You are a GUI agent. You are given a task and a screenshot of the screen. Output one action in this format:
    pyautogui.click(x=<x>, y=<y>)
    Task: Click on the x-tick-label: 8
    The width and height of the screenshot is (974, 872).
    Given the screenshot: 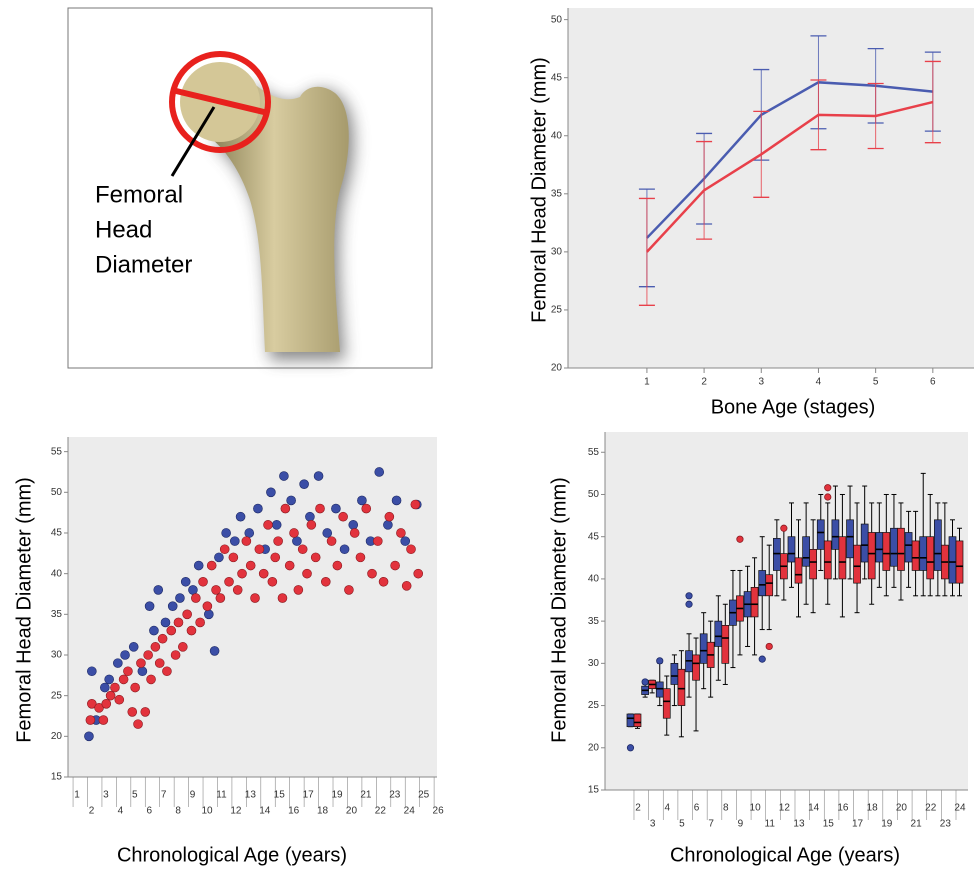 What is the action you would take?
    pyautogui.click(x=178, y=811)
    